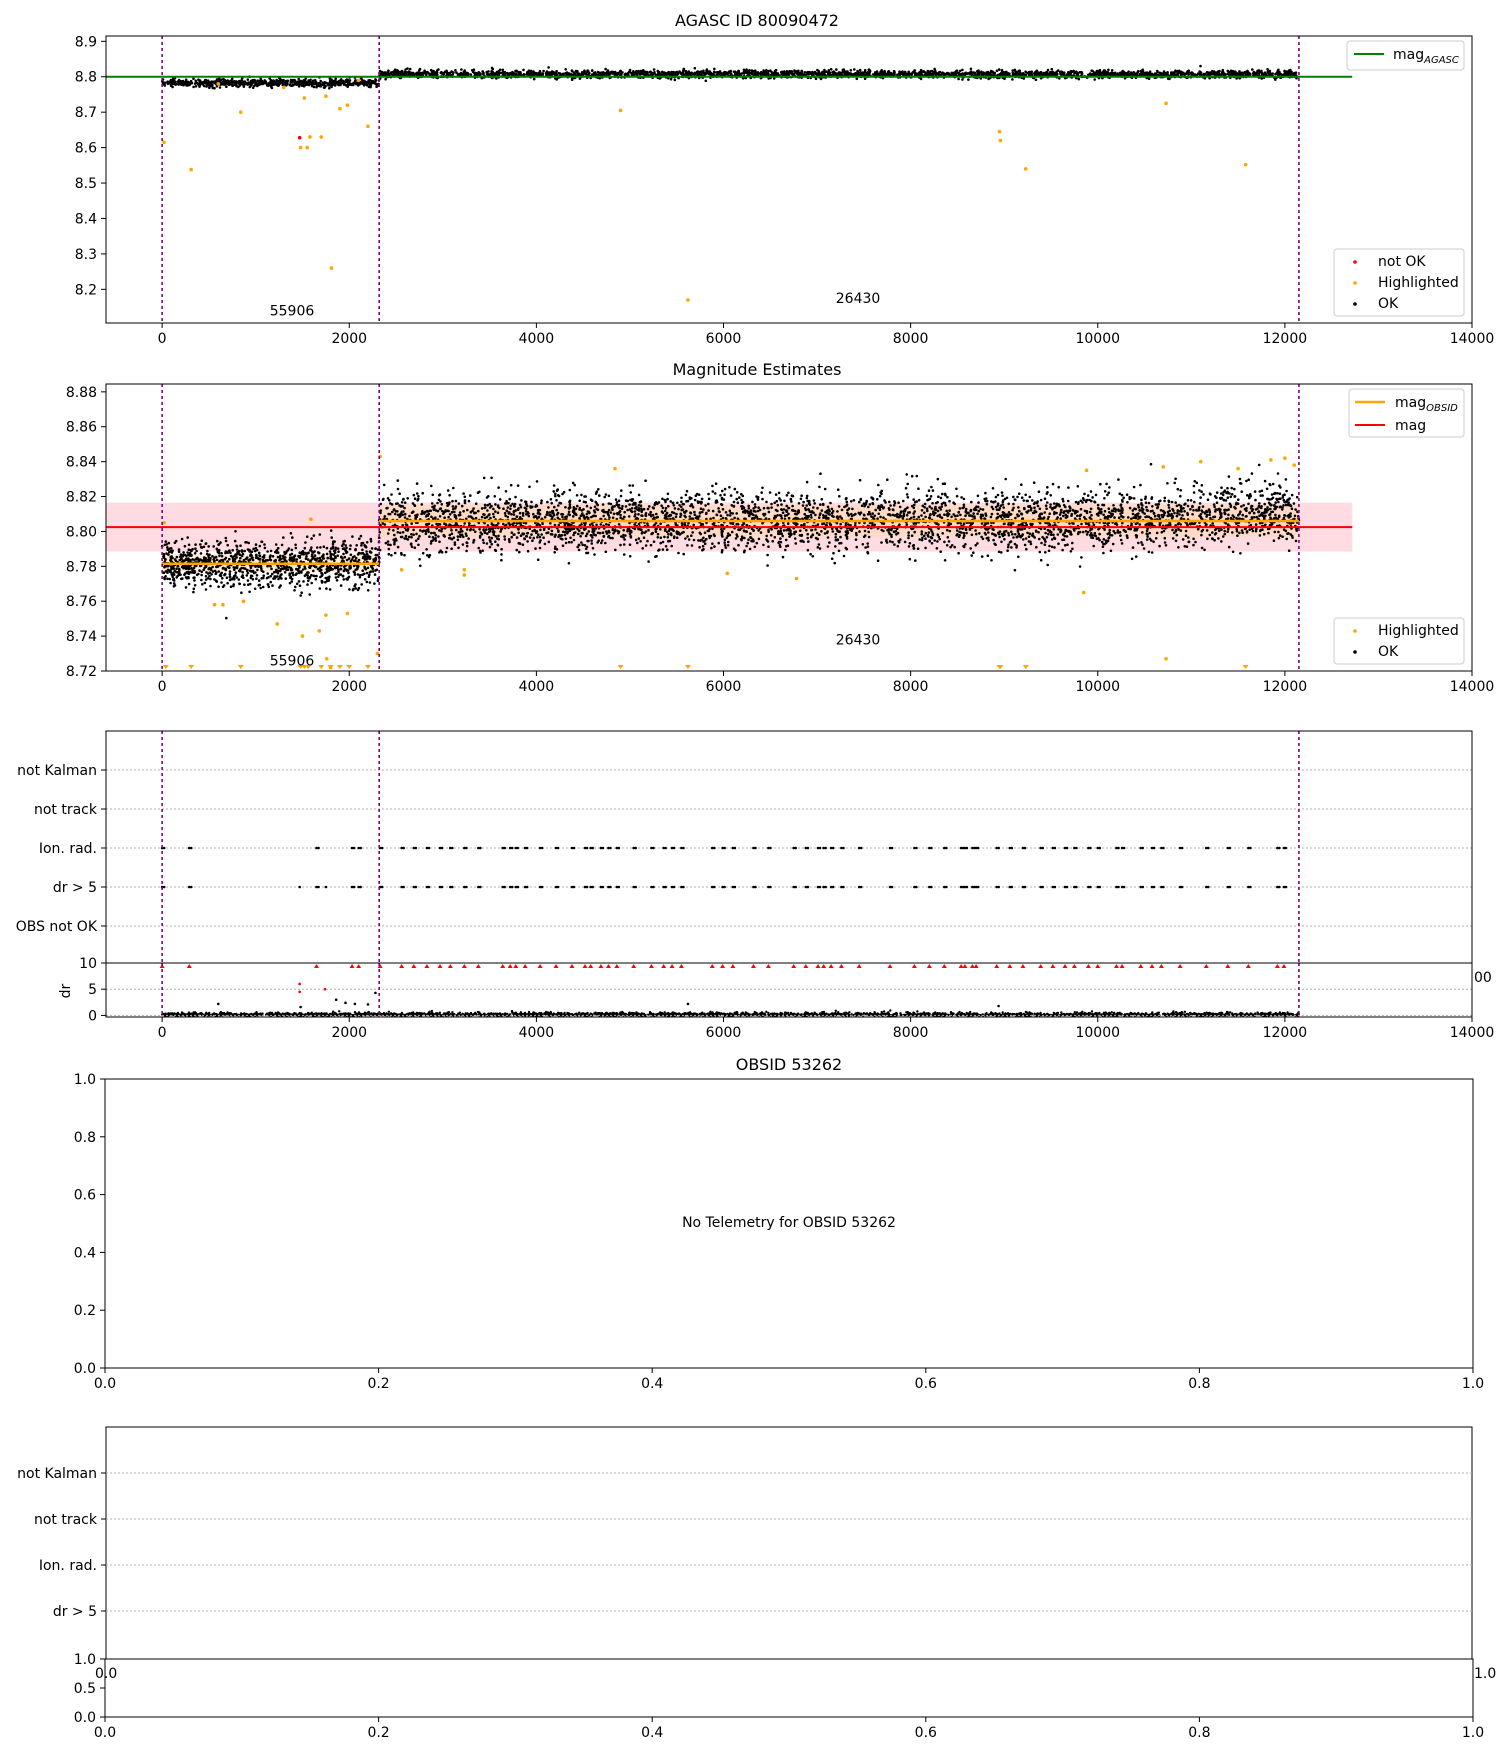 Image resolution: width=1500 pixels, height=1750 pixels. What do you see at coordinates (358, 80) in the screenshot?
I see `highlighted-point` at bounding box center [358, 80].